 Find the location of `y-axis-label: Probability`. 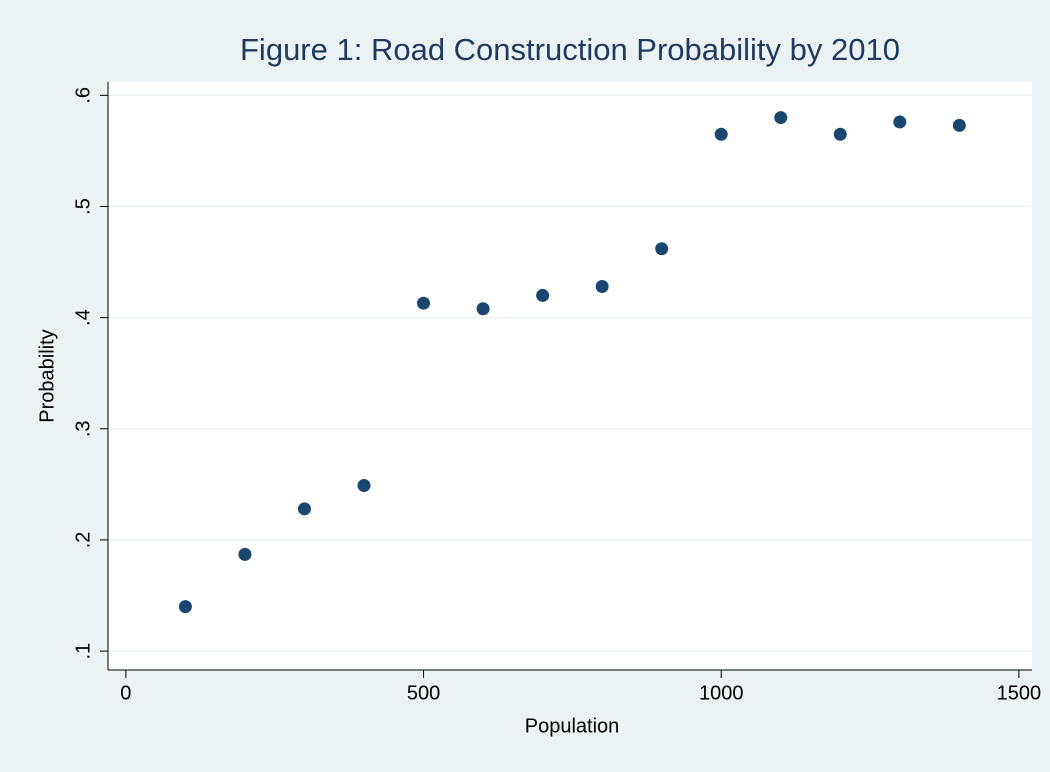

y-axis-label: Probability is located at coordinates (47, 375).